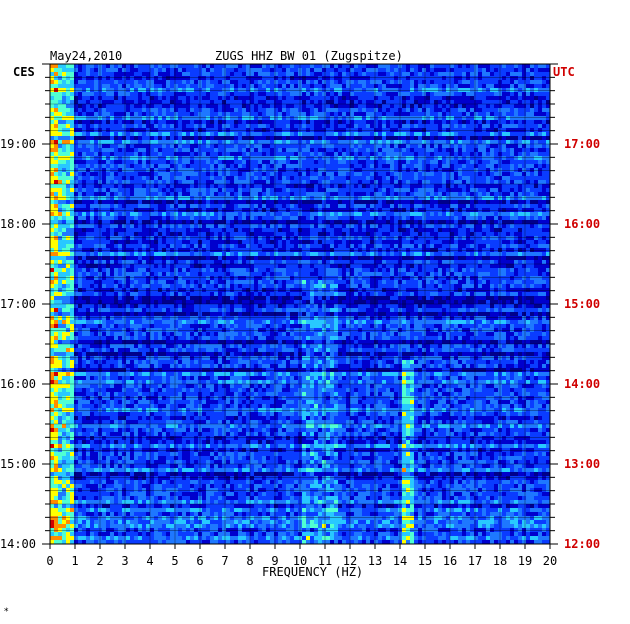  Describe the element at coordinates (49, 561) in the screenshot. I see `x-tick-label: 0` at that location.